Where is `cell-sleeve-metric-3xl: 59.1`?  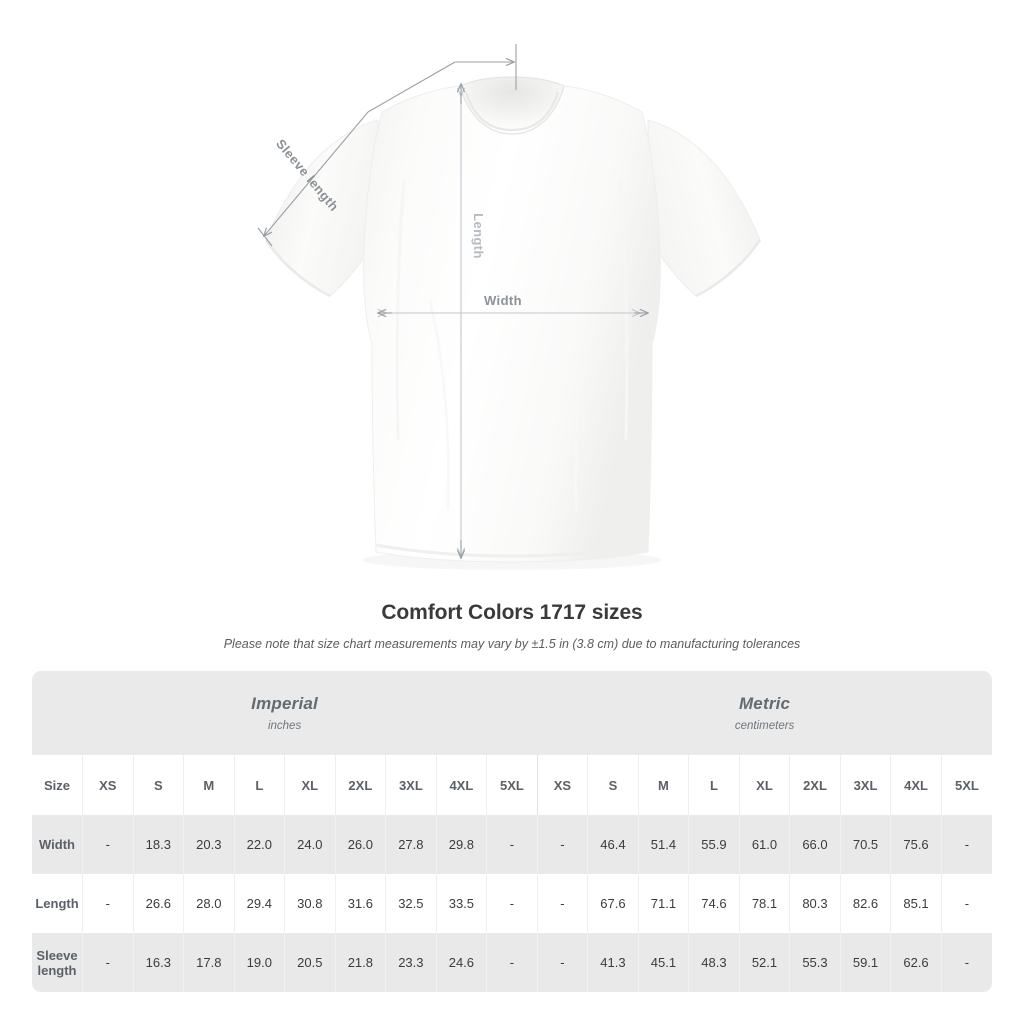 cell-sleeve-metric-3xl: 59.1 is located at coordinates (865, 962).